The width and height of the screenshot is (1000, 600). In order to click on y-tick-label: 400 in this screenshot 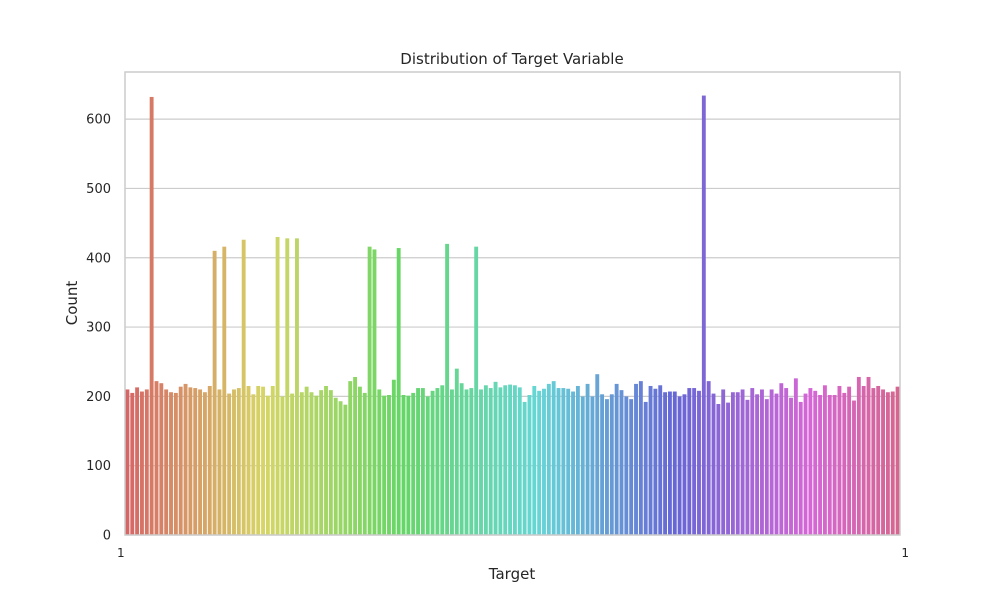, I will do `click(98, 258)`.